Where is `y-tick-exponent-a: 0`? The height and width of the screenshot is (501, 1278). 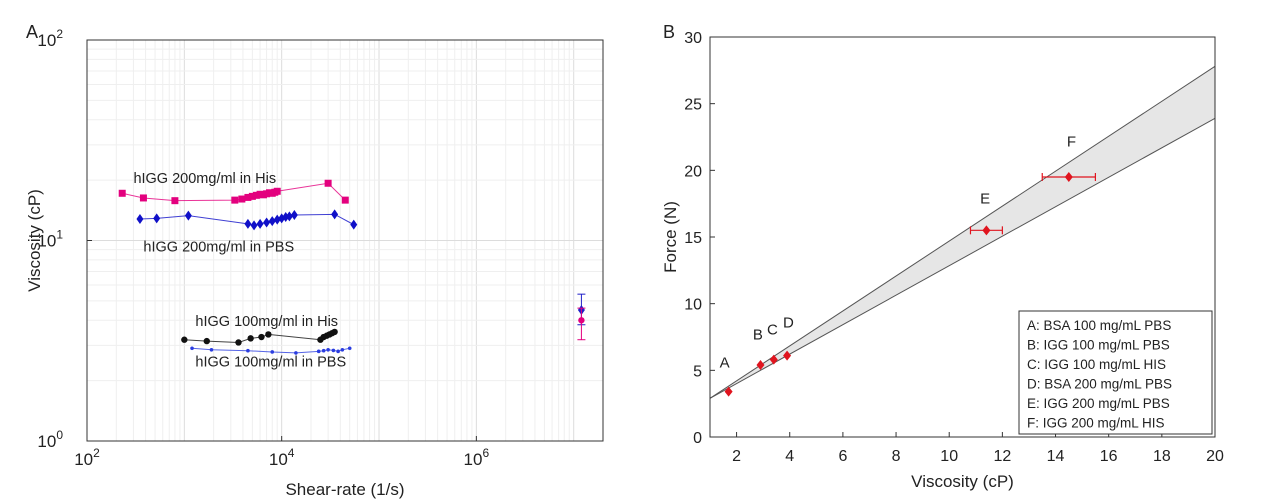
y-tick-exponent-a: 0 is located at coordinates (59, 435).